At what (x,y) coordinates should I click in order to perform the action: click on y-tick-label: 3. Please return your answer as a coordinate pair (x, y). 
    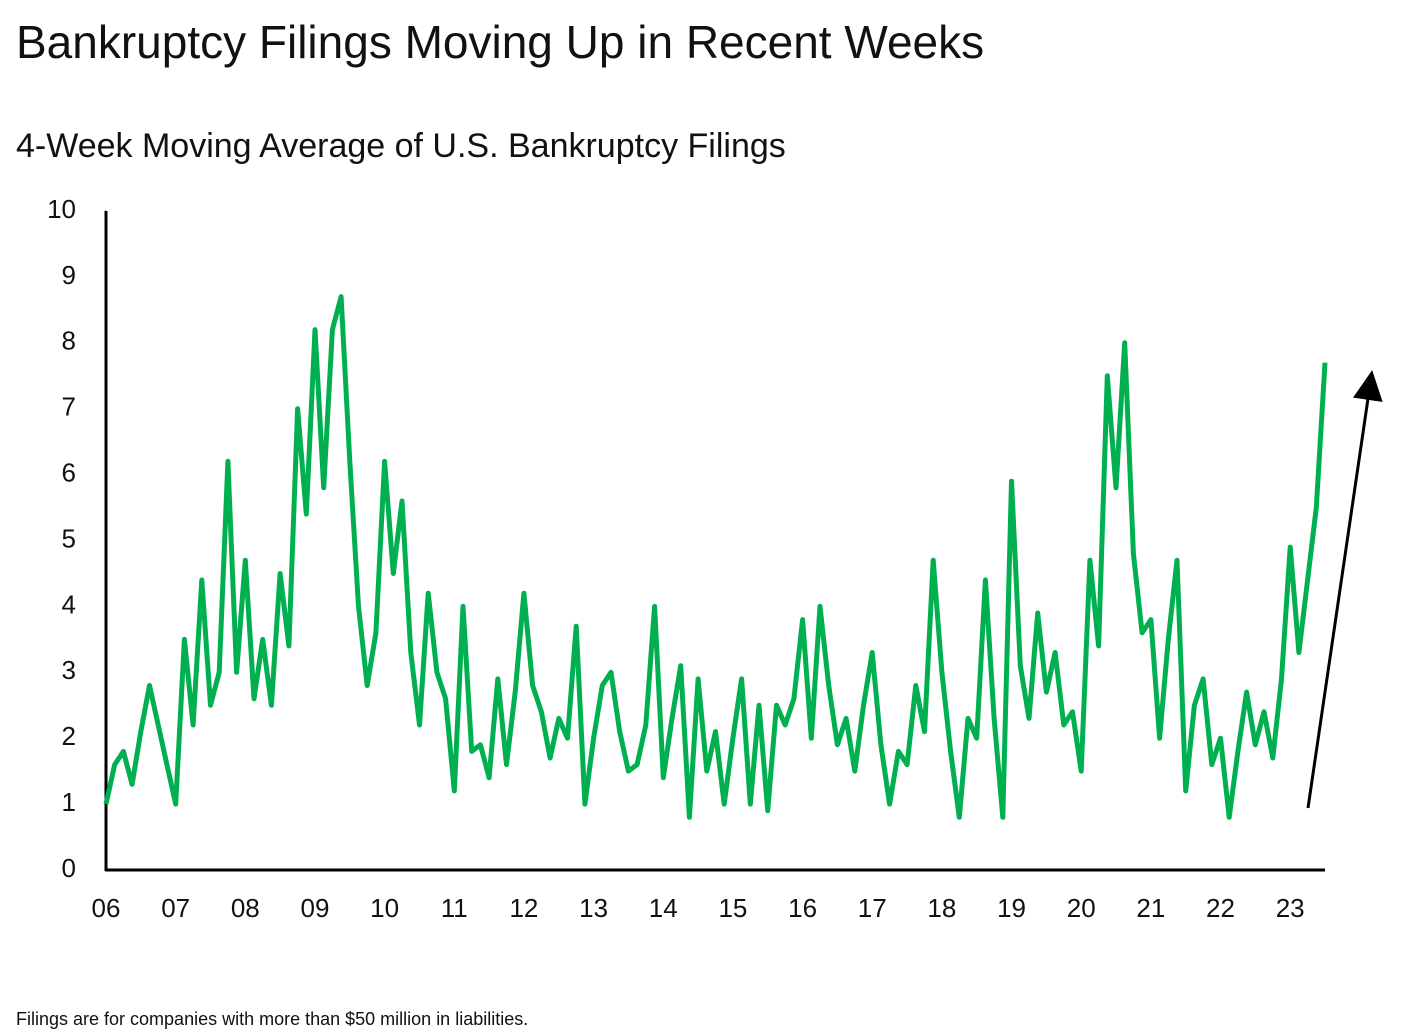
    Looking at the image, I should click on (69, 670).